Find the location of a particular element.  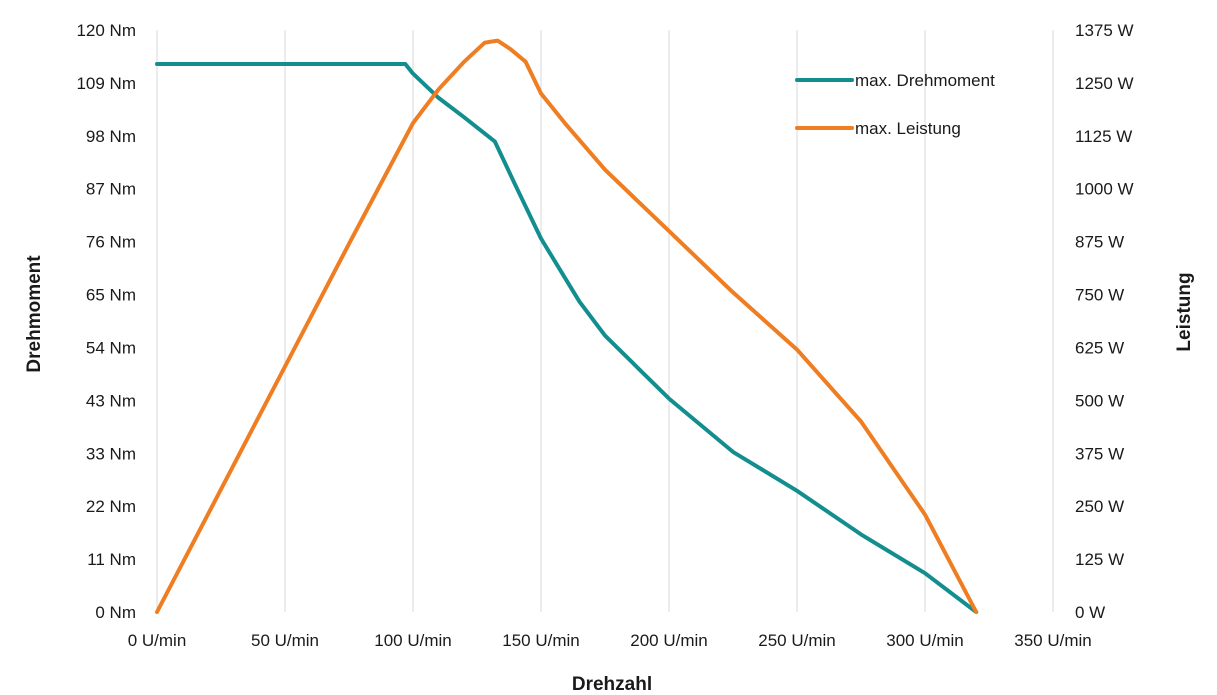

right-y-tick-label: 750 W is located at coordinates (1099, 295).